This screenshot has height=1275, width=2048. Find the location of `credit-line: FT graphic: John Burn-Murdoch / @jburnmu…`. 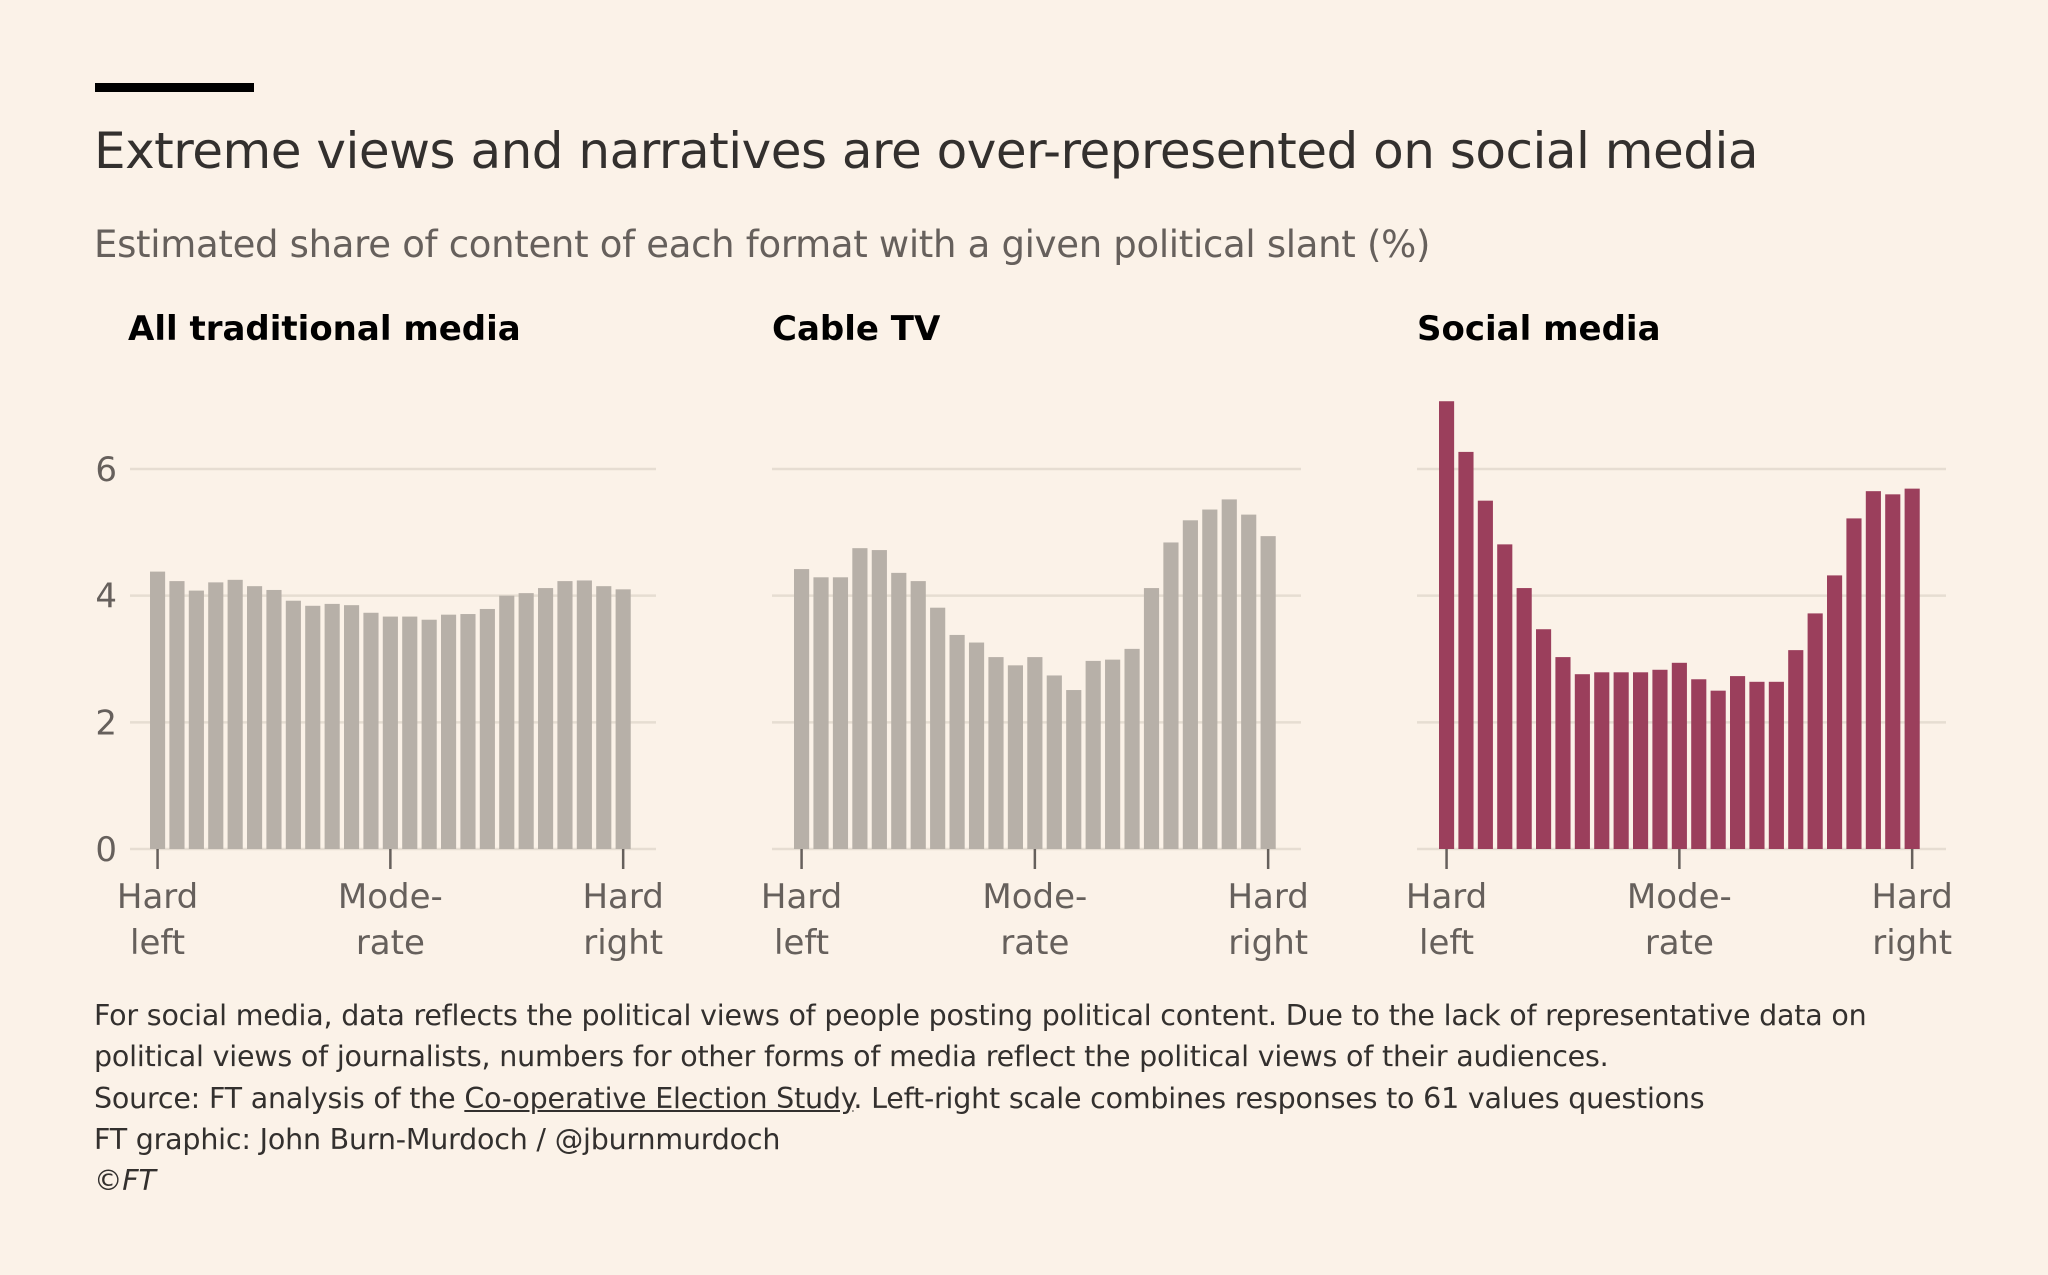

credit-line: FT graphic: John Burn-Murdoch / @jburnmu… is located at coordinates (437, 1139).